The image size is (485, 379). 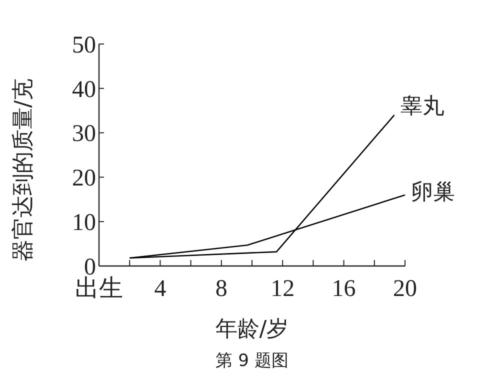 I want to click on x-axis-title: 年龄/岁, so click(x=252, y=329).